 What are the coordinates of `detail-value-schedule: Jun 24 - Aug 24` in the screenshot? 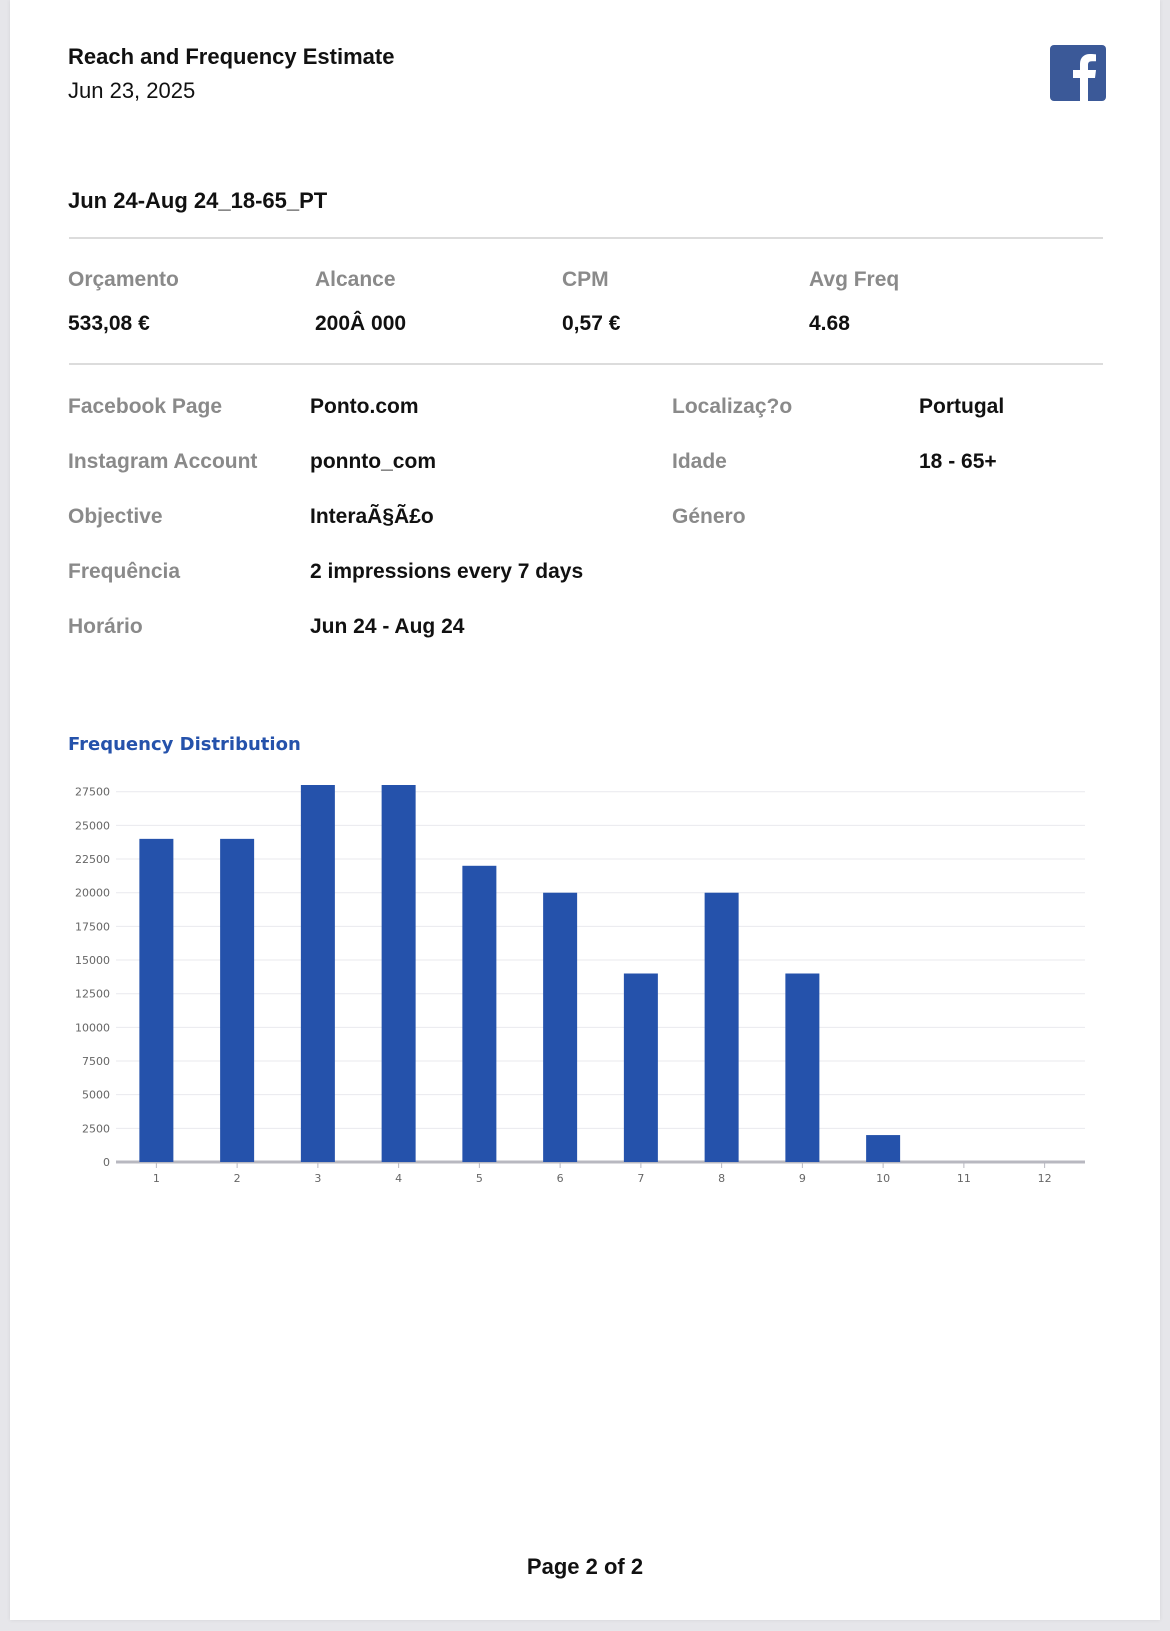 It's located at (387, 626).